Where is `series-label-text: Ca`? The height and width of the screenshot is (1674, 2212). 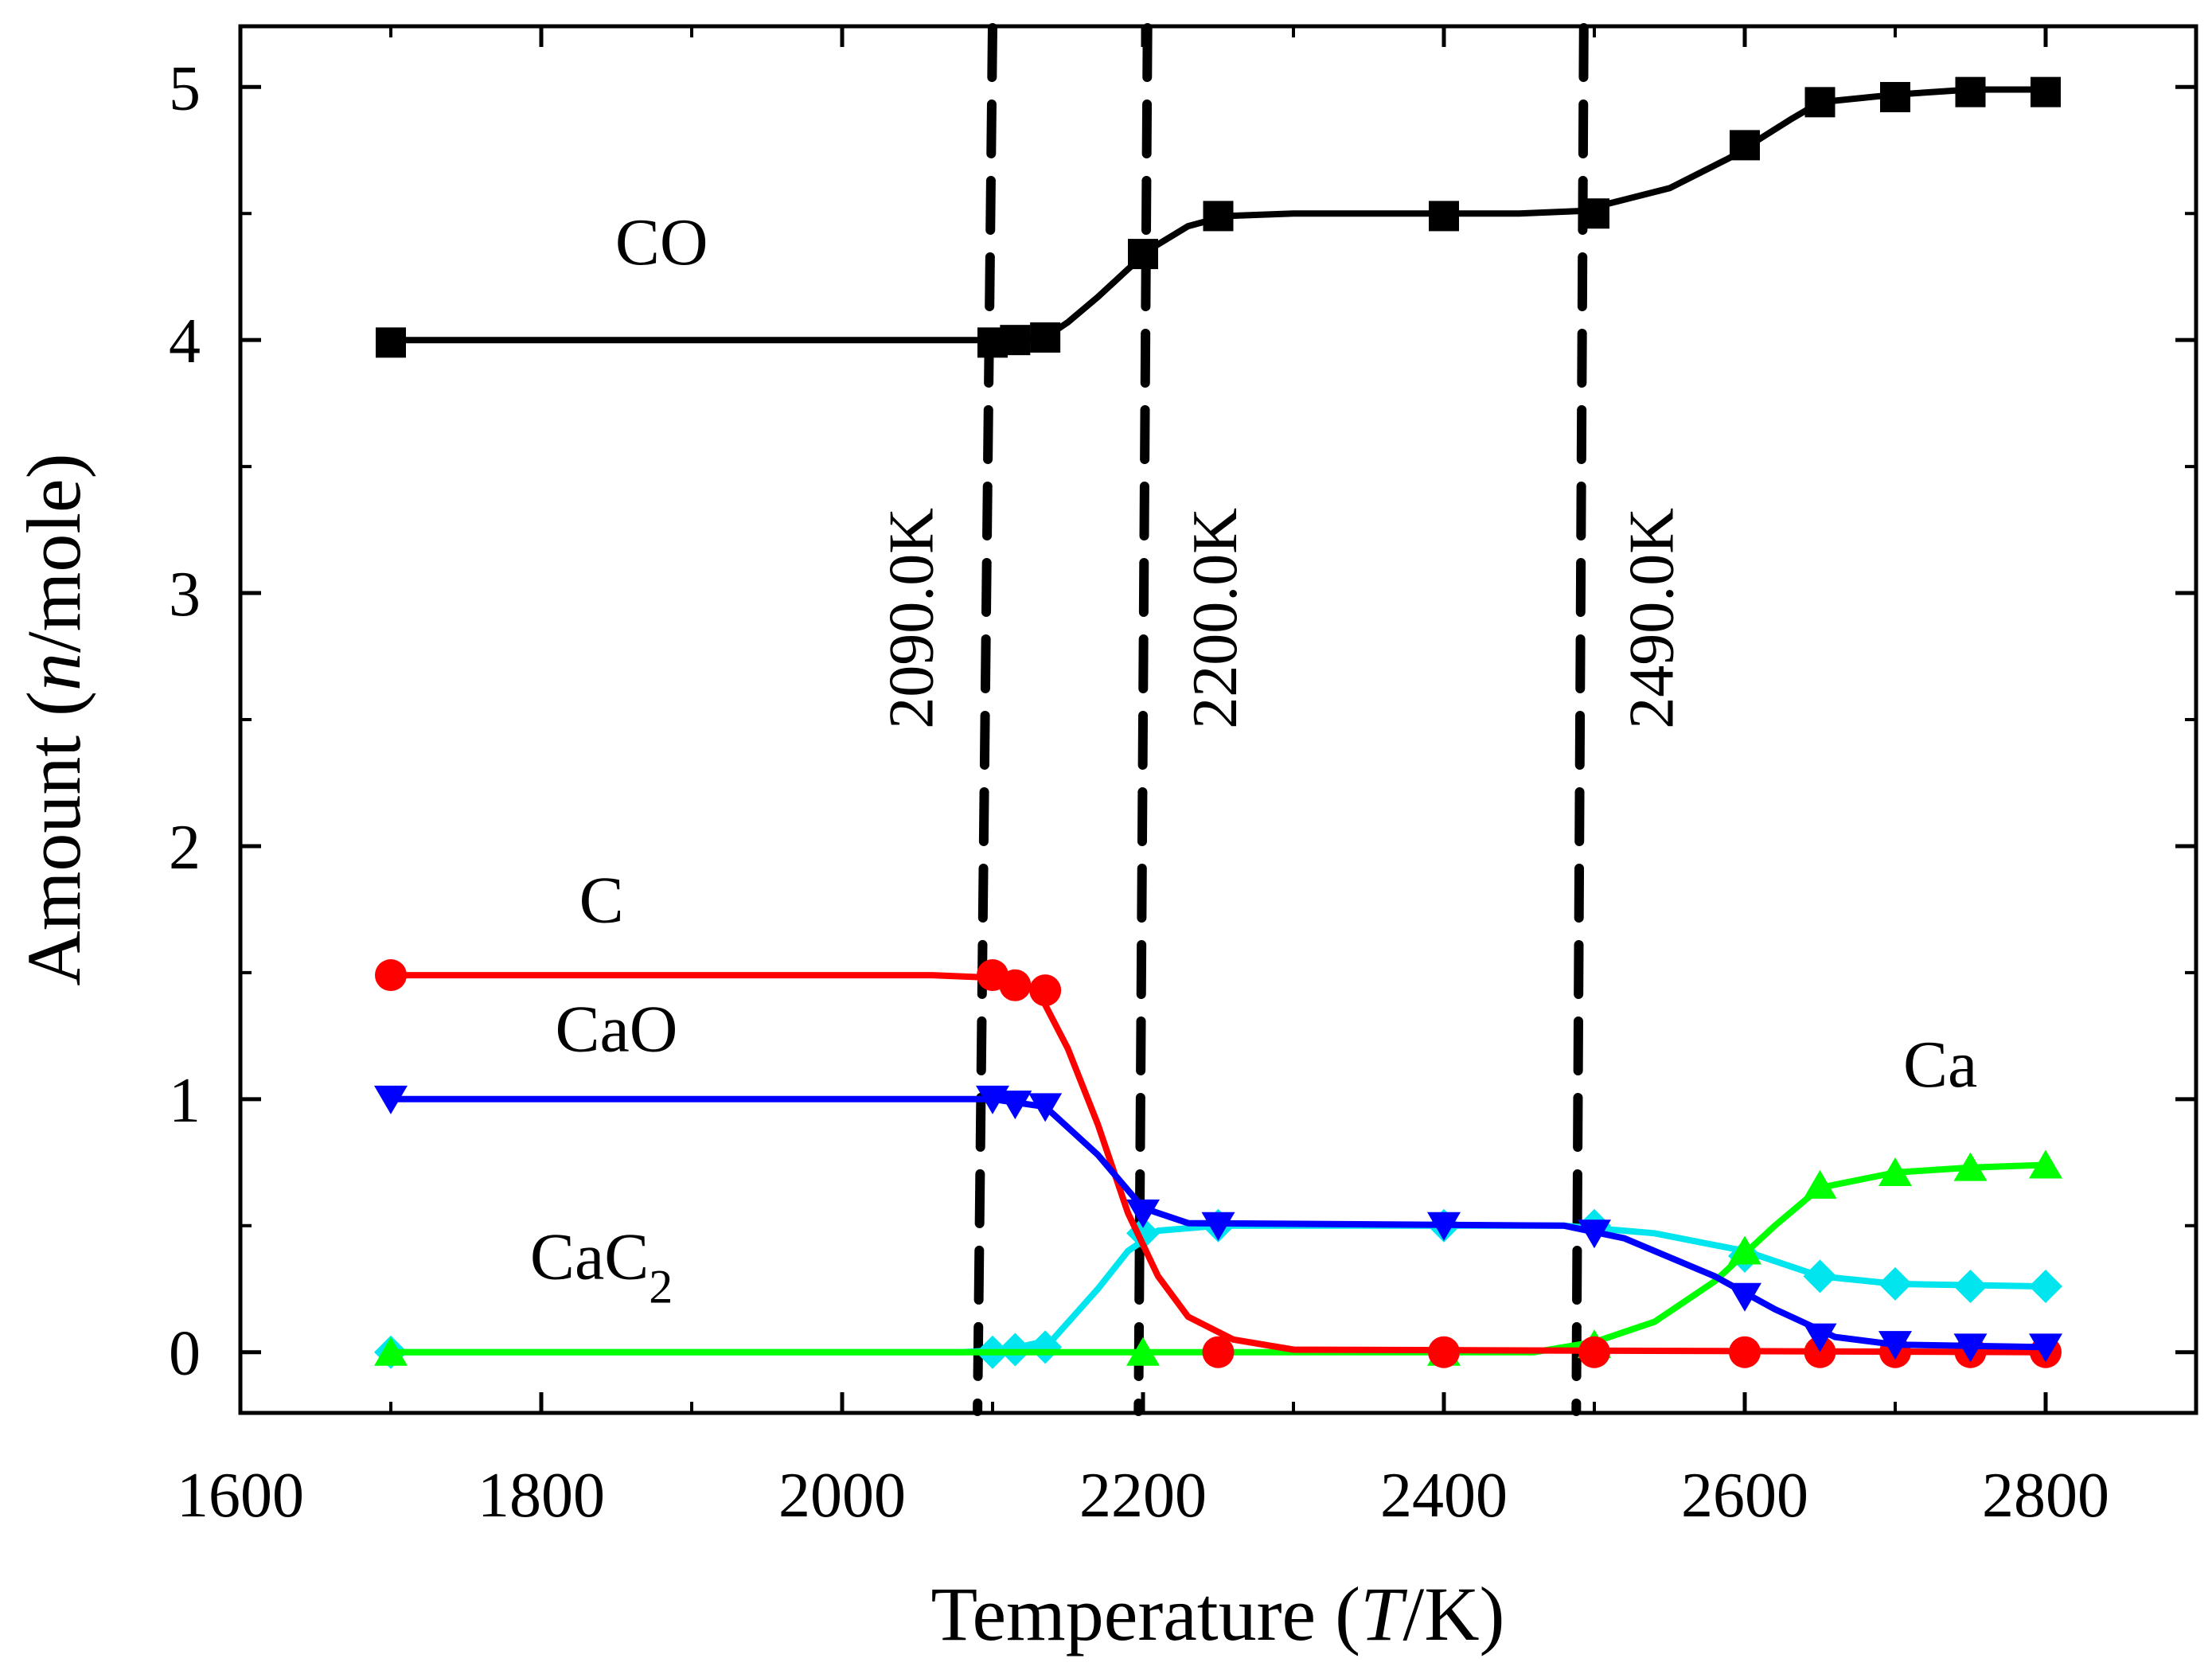 series-label-text: Ca is located at coordinates (1940, 1065).